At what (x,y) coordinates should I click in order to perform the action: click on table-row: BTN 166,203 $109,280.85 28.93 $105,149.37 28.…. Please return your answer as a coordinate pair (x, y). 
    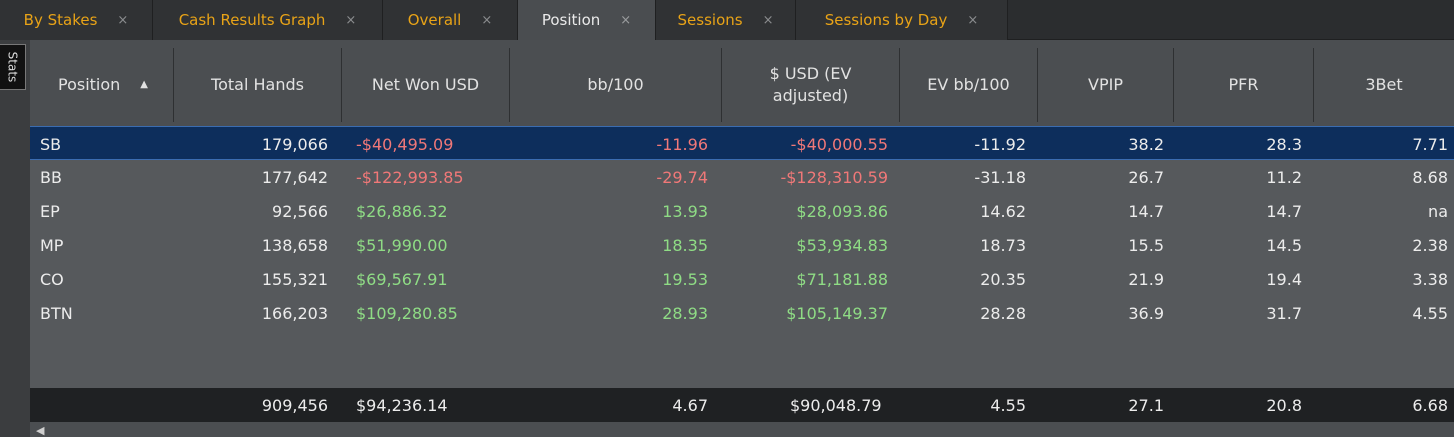
    Looking at the image, I should click on (742, 313).